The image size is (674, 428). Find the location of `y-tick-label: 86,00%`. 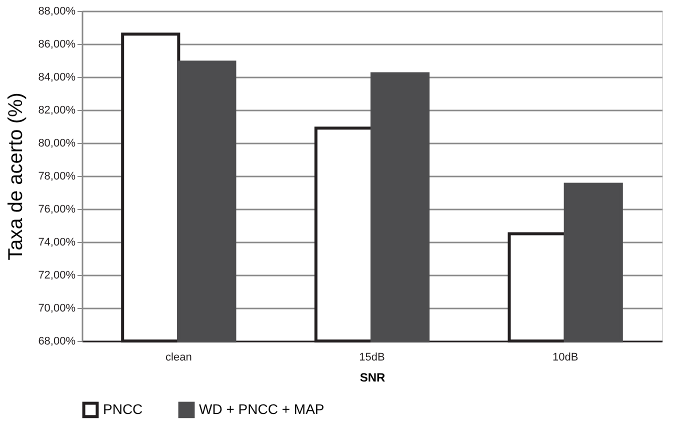

y-tick-label: 86,00% is located at coordinates (57, 44).